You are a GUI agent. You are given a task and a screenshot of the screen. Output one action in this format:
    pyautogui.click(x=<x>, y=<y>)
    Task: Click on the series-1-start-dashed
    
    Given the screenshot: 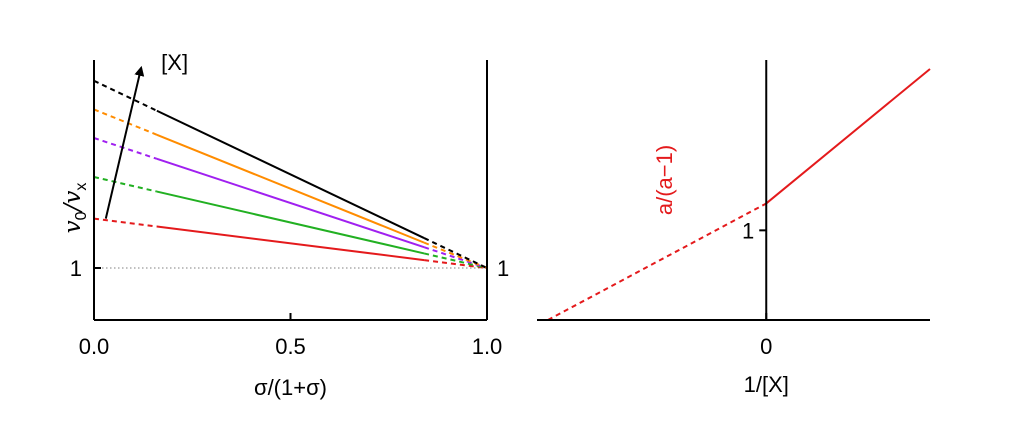 What is the action you would take?
    pyautogui.click(x=125, y=184)
    